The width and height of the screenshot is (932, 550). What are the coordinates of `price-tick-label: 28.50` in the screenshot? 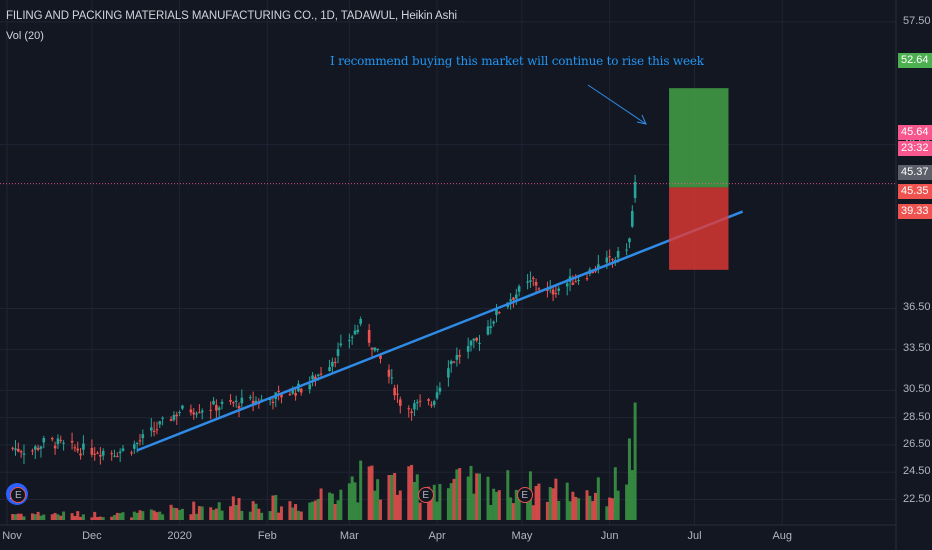 It's located at (917, 416).